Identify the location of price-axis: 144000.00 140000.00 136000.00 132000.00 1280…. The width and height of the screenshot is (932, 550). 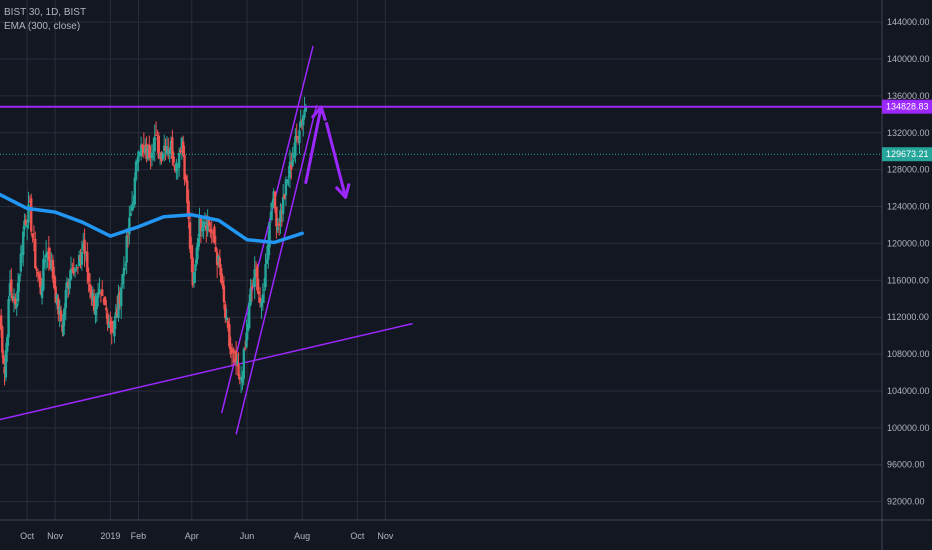
(907, 262).